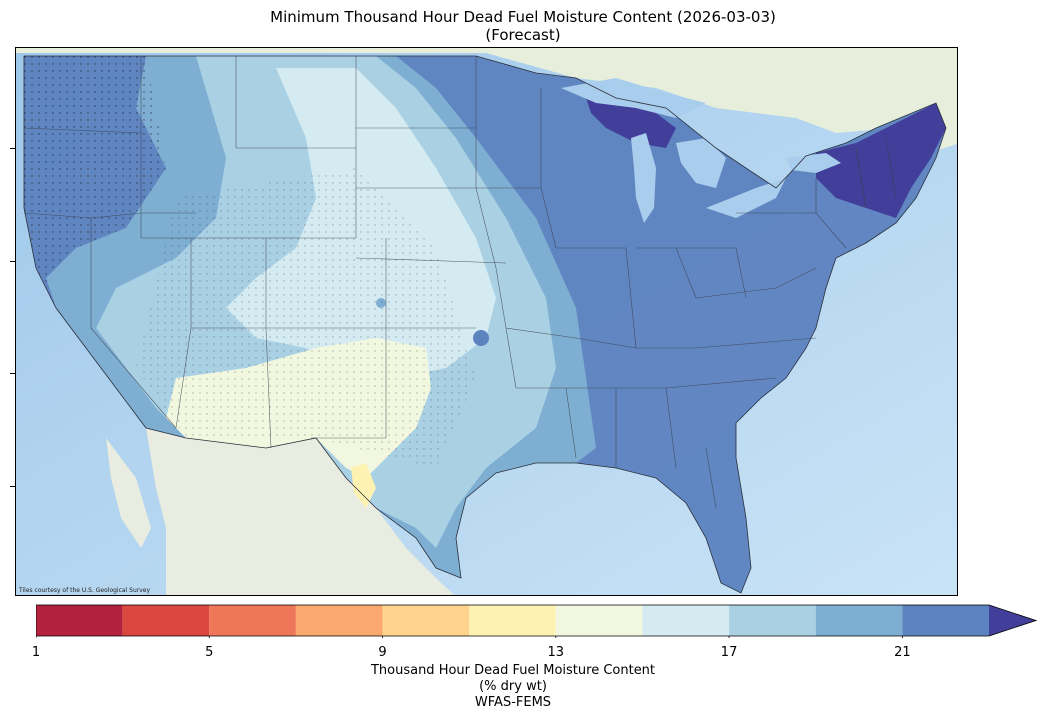 This screenshot has height=721, width=1046. Describe the element at coordinates (631, 123) in the screenshot. I see `upper-peninsula-wet` at that location.